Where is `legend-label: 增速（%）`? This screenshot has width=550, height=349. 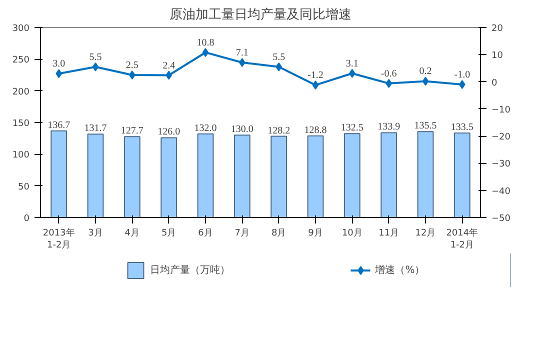
legend-label: 增速（%） is located at coordinates (400, 270).